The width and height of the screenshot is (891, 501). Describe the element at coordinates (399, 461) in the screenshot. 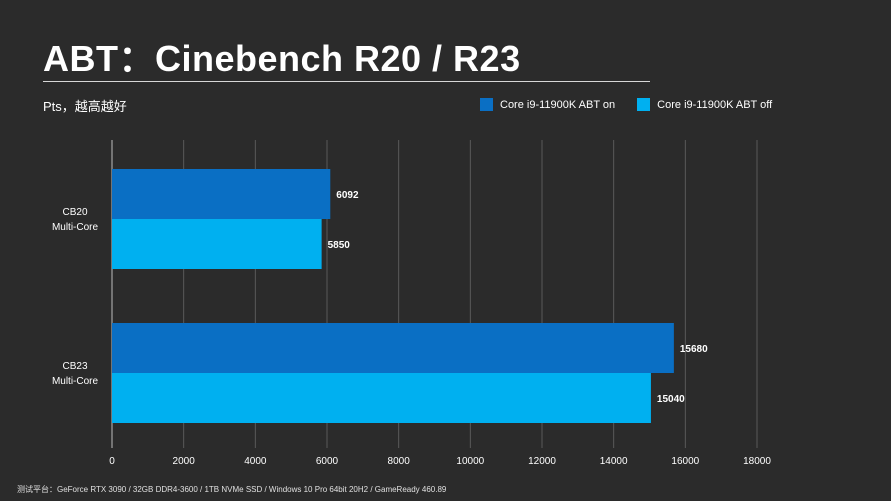

I see `x-tick-label: 8000` at that location.